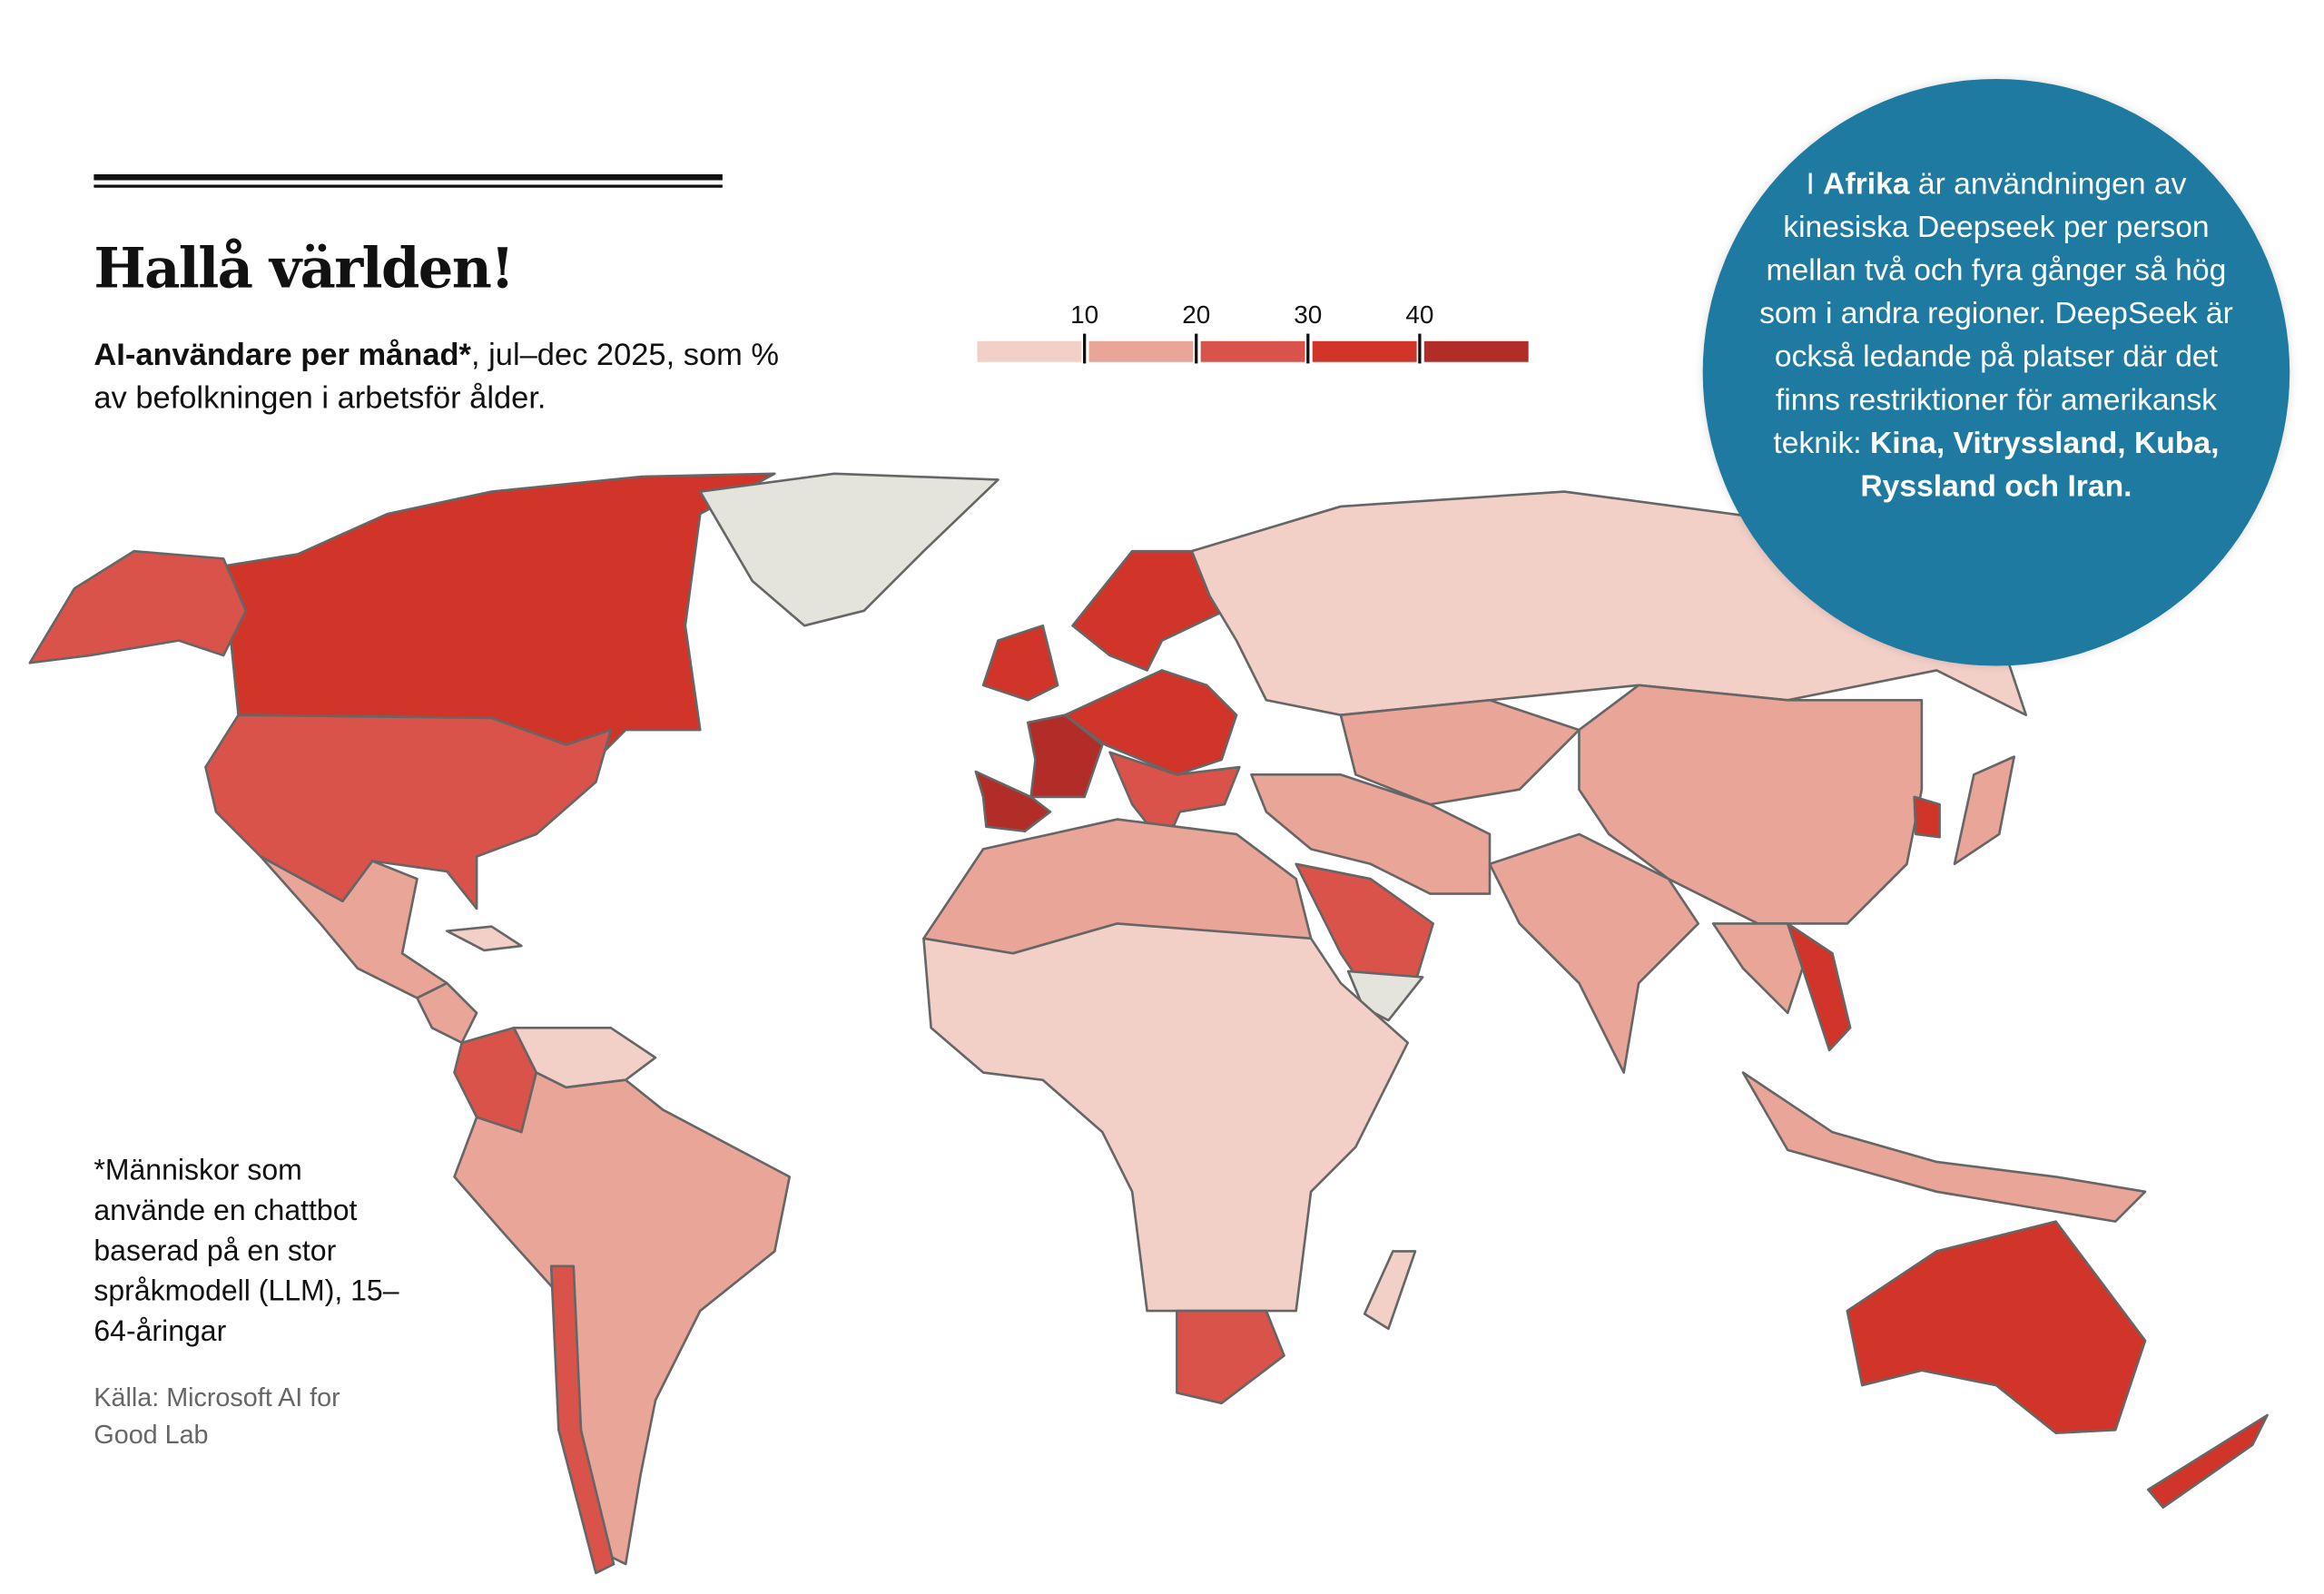 Image resolution: width=2324 pixels, height=1594 pixels. Describe the element at coordinates (1984, 811) in the screenshot. I see `region-japan` at that location.